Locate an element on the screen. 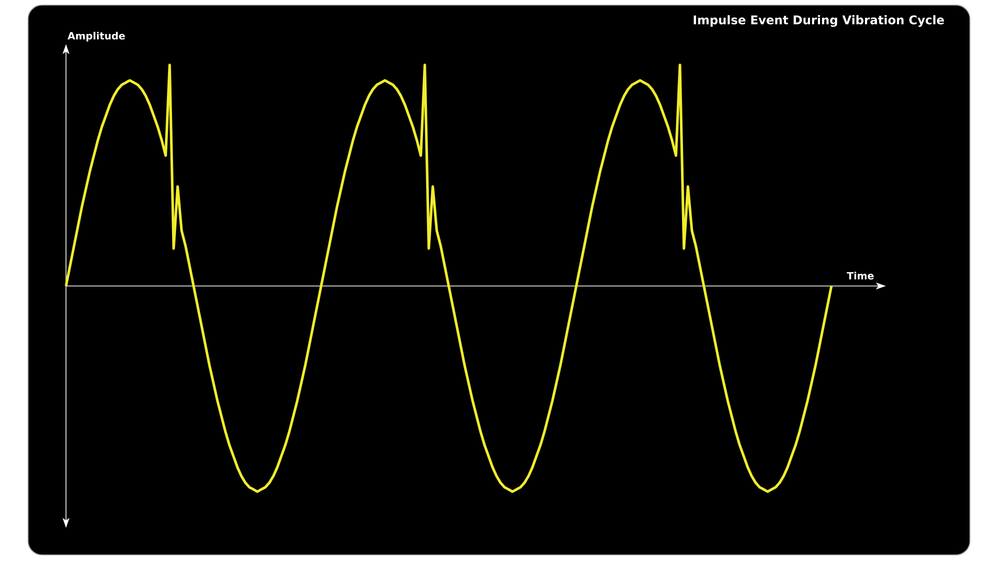 The image size is (1000, 563). y-axis-title: Amplitude is located at coordinates (96, 37).